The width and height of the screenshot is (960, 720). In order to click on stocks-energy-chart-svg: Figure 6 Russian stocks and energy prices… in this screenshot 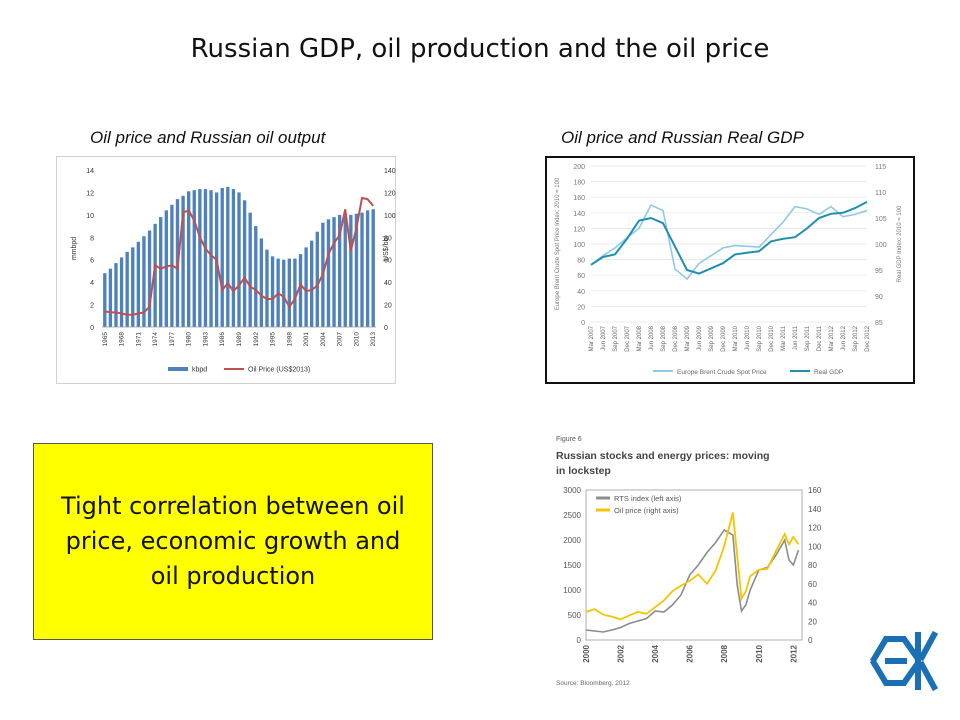, I will do `click(689, 561)`.